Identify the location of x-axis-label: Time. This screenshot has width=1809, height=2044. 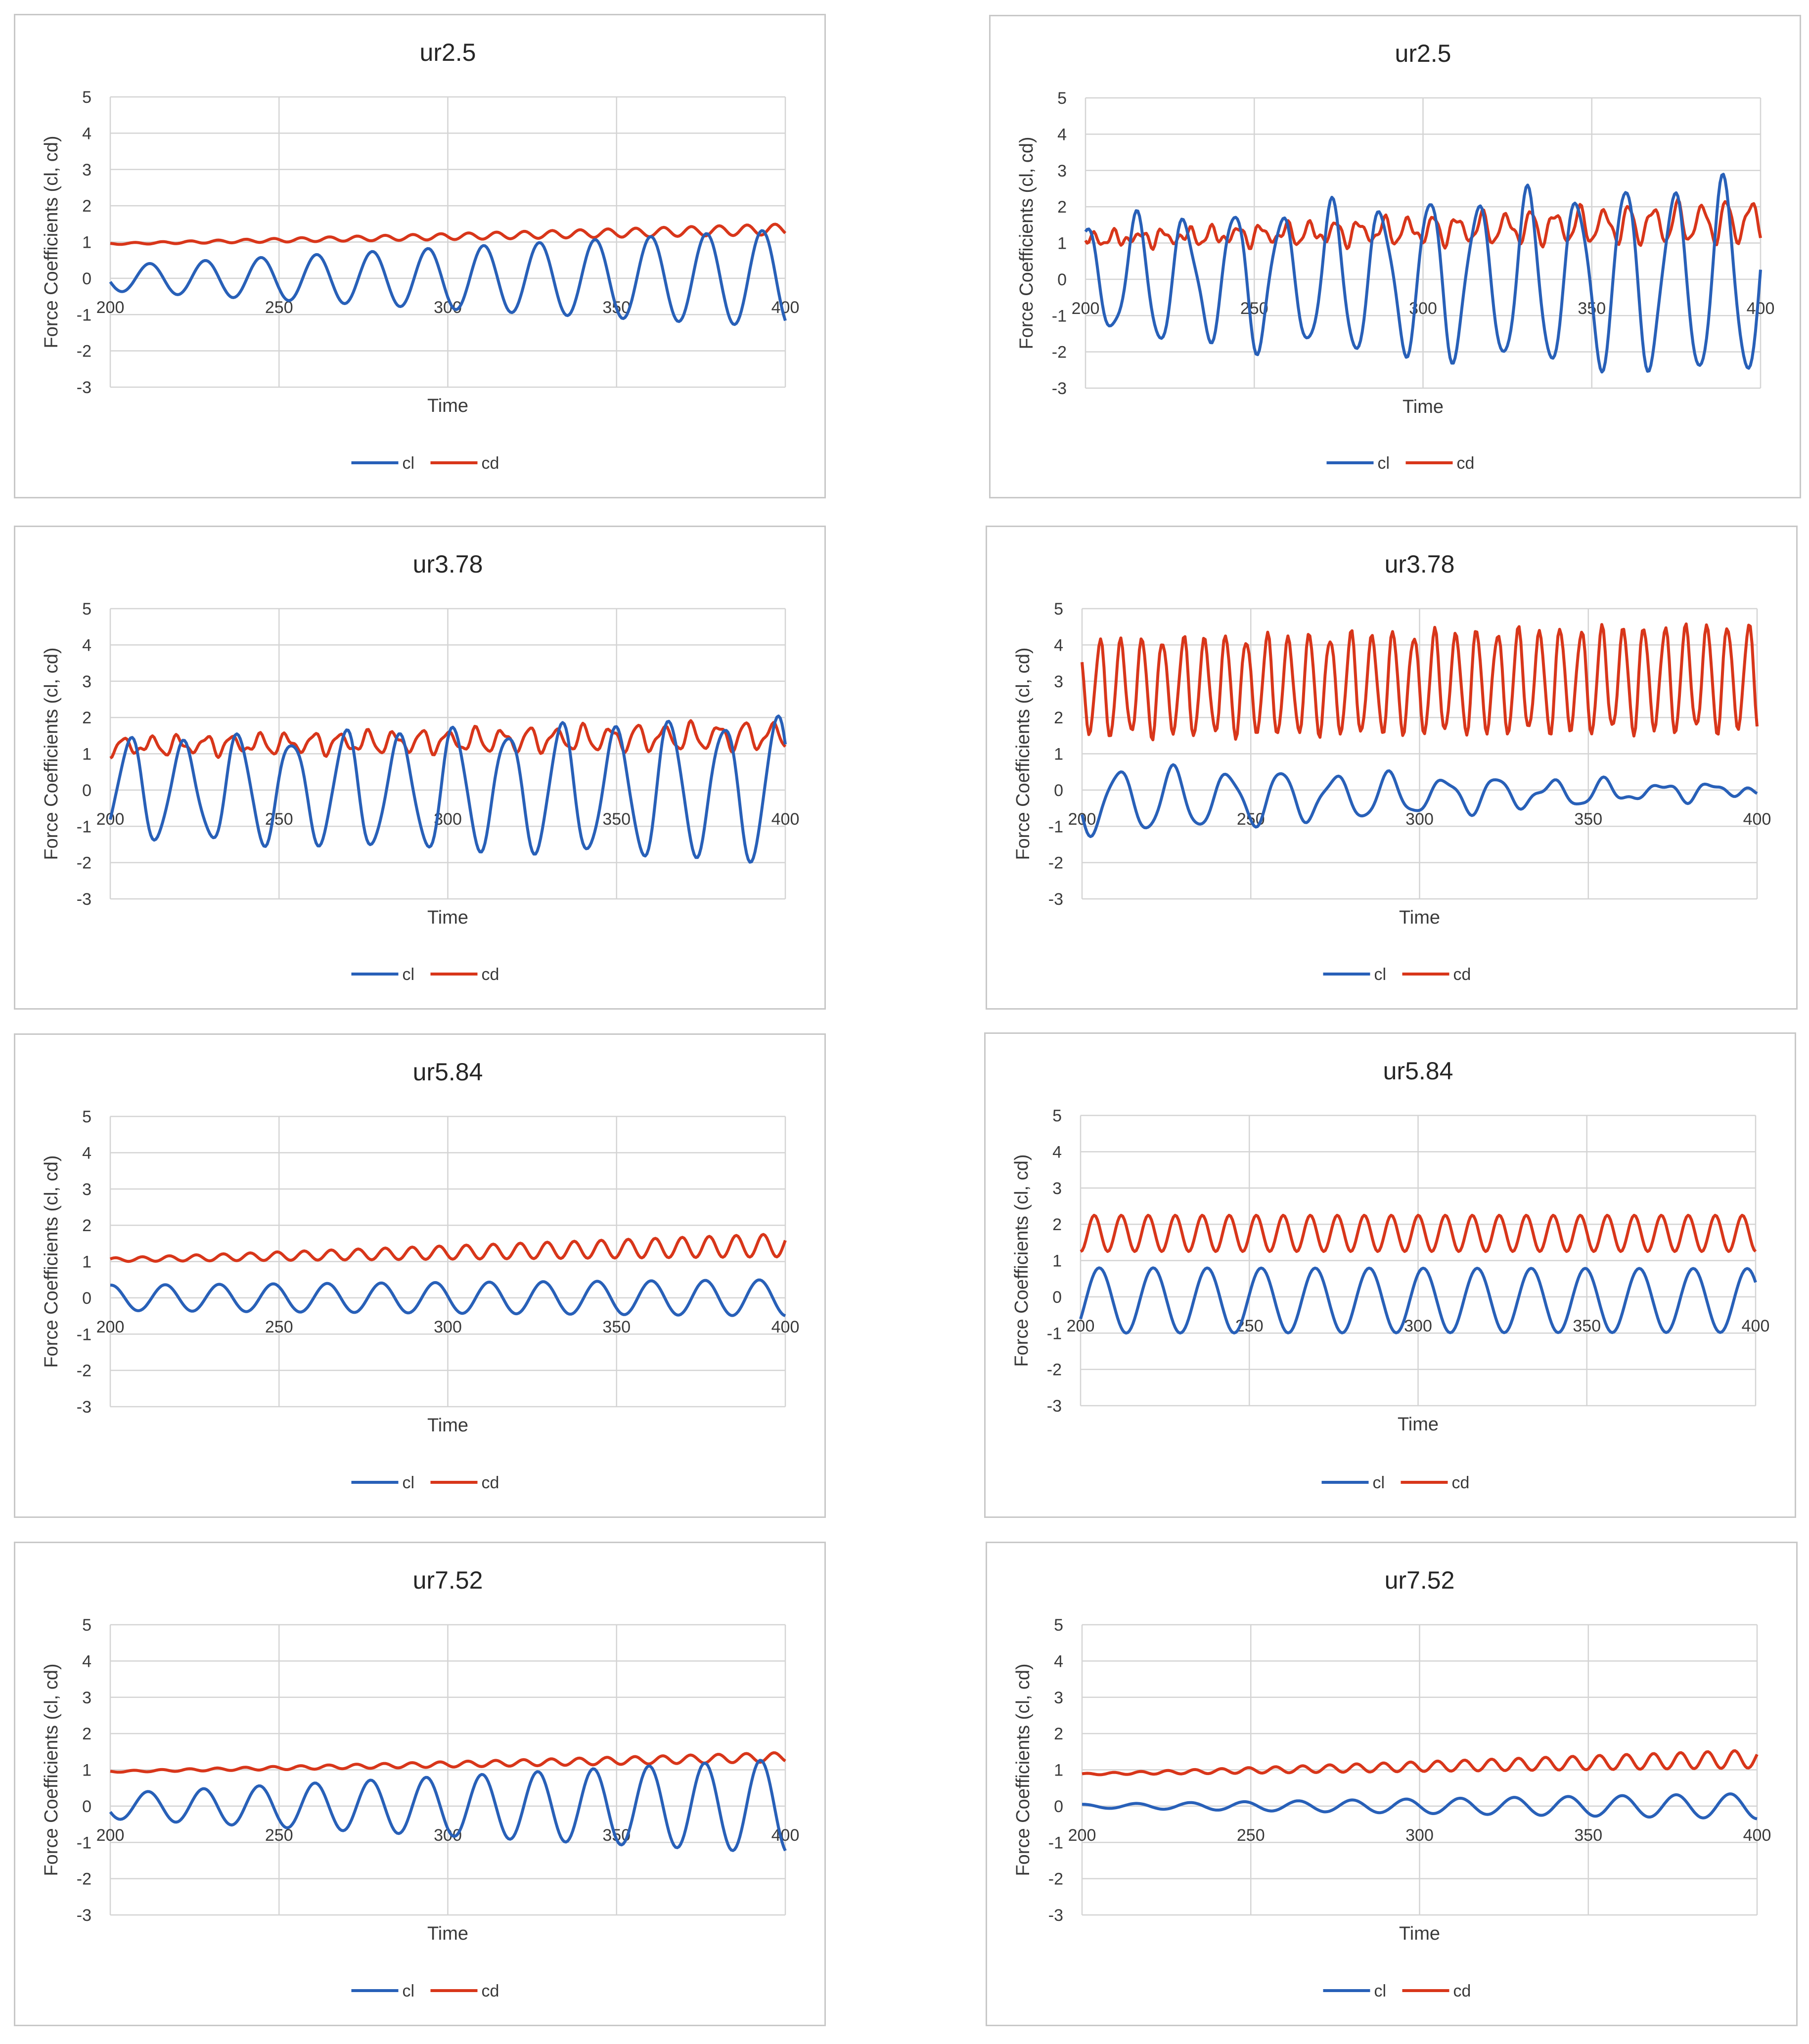
(447, 406).